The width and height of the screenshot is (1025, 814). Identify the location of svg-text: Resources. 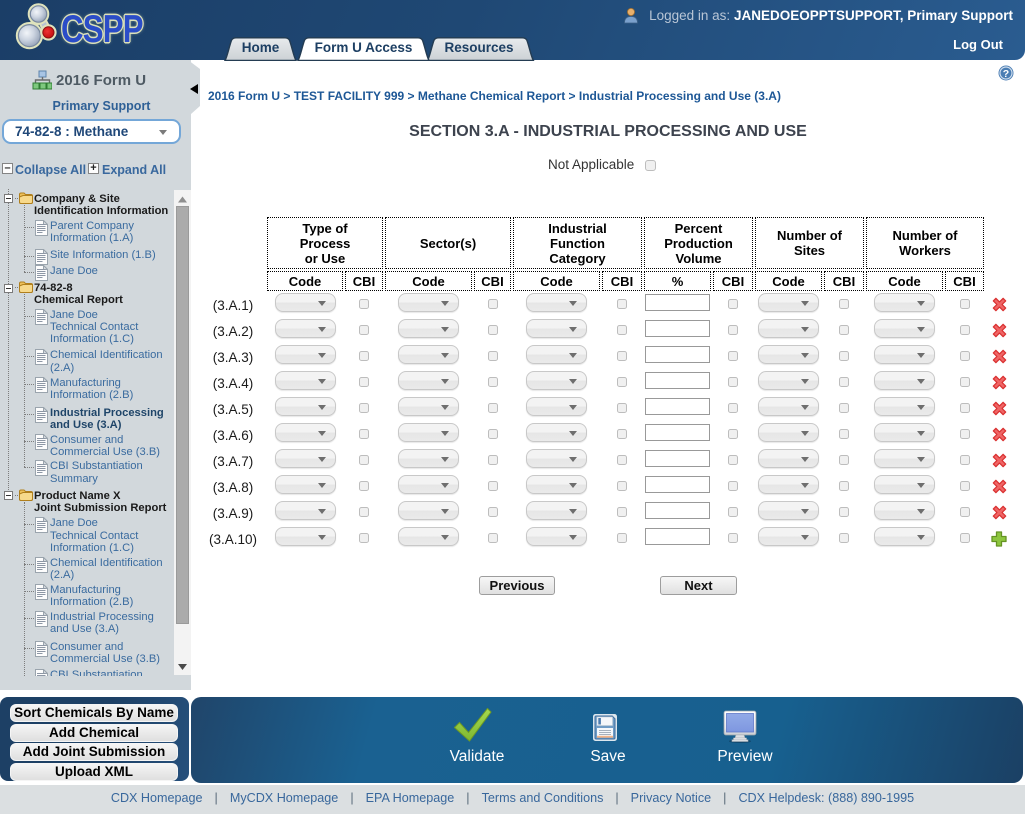
(478, 46).